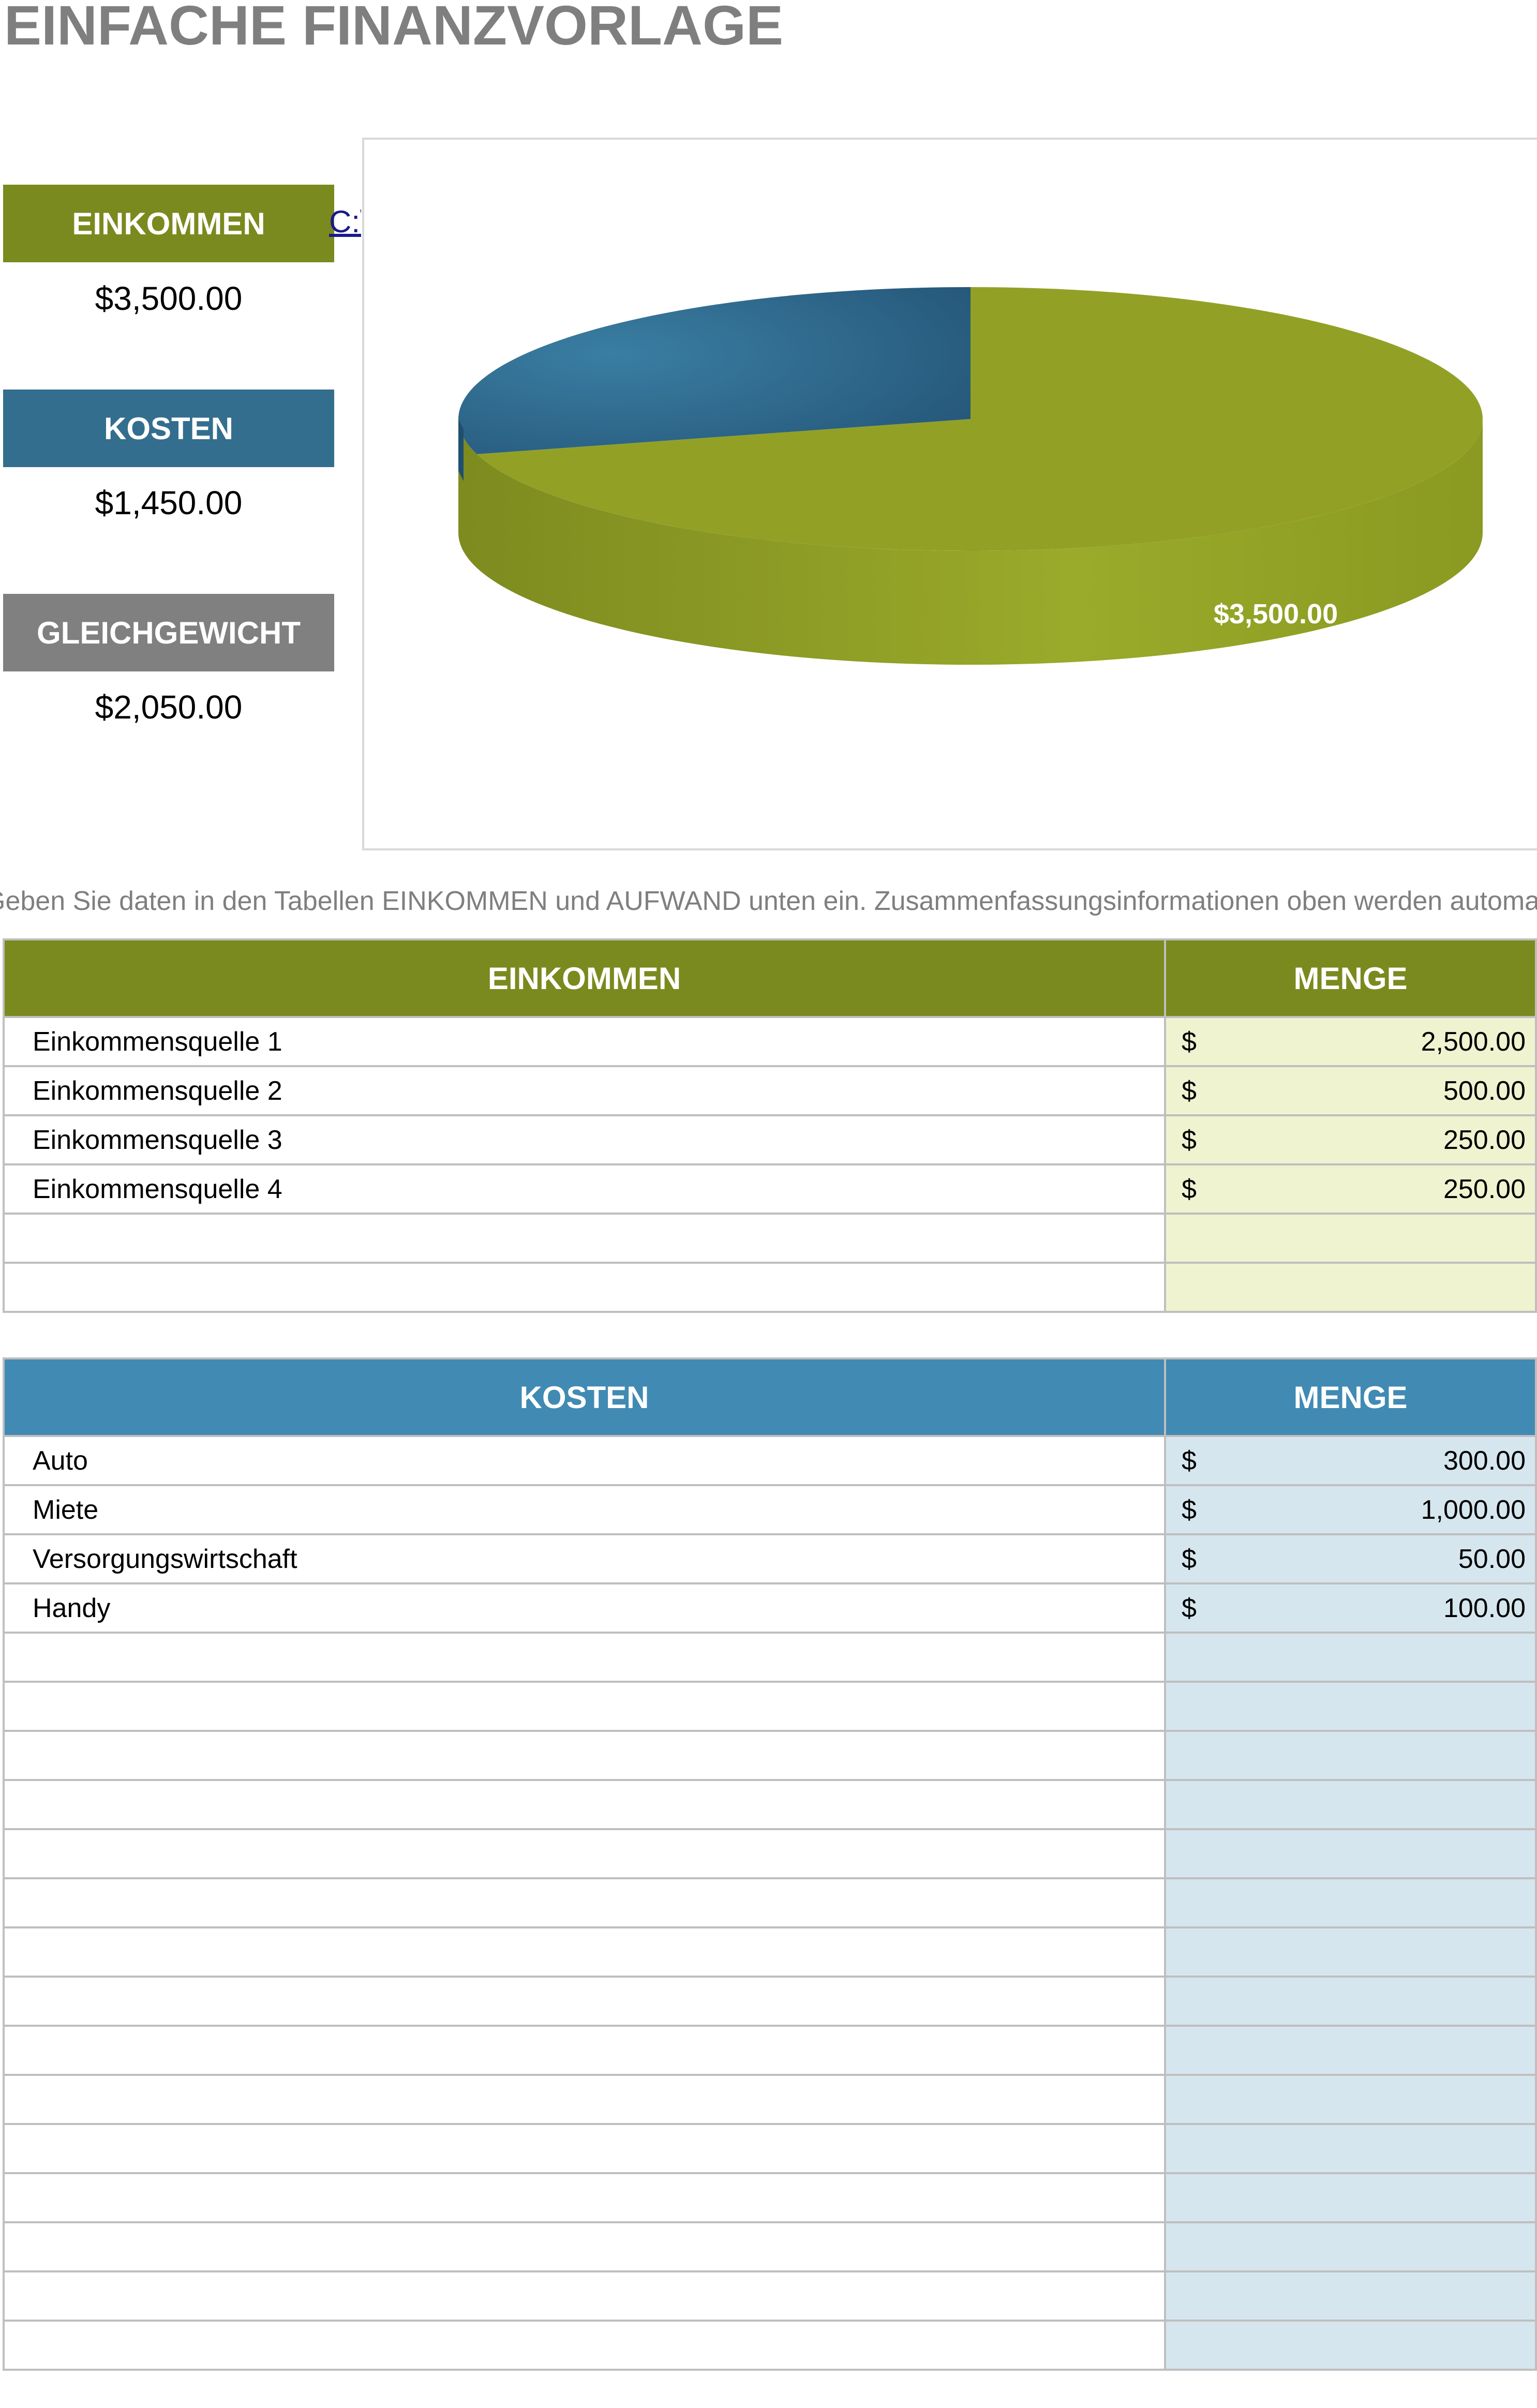  Describe the element at coordinates (1485, 1608) in the screenshot. I see `amount-value: 100.00` at that location.